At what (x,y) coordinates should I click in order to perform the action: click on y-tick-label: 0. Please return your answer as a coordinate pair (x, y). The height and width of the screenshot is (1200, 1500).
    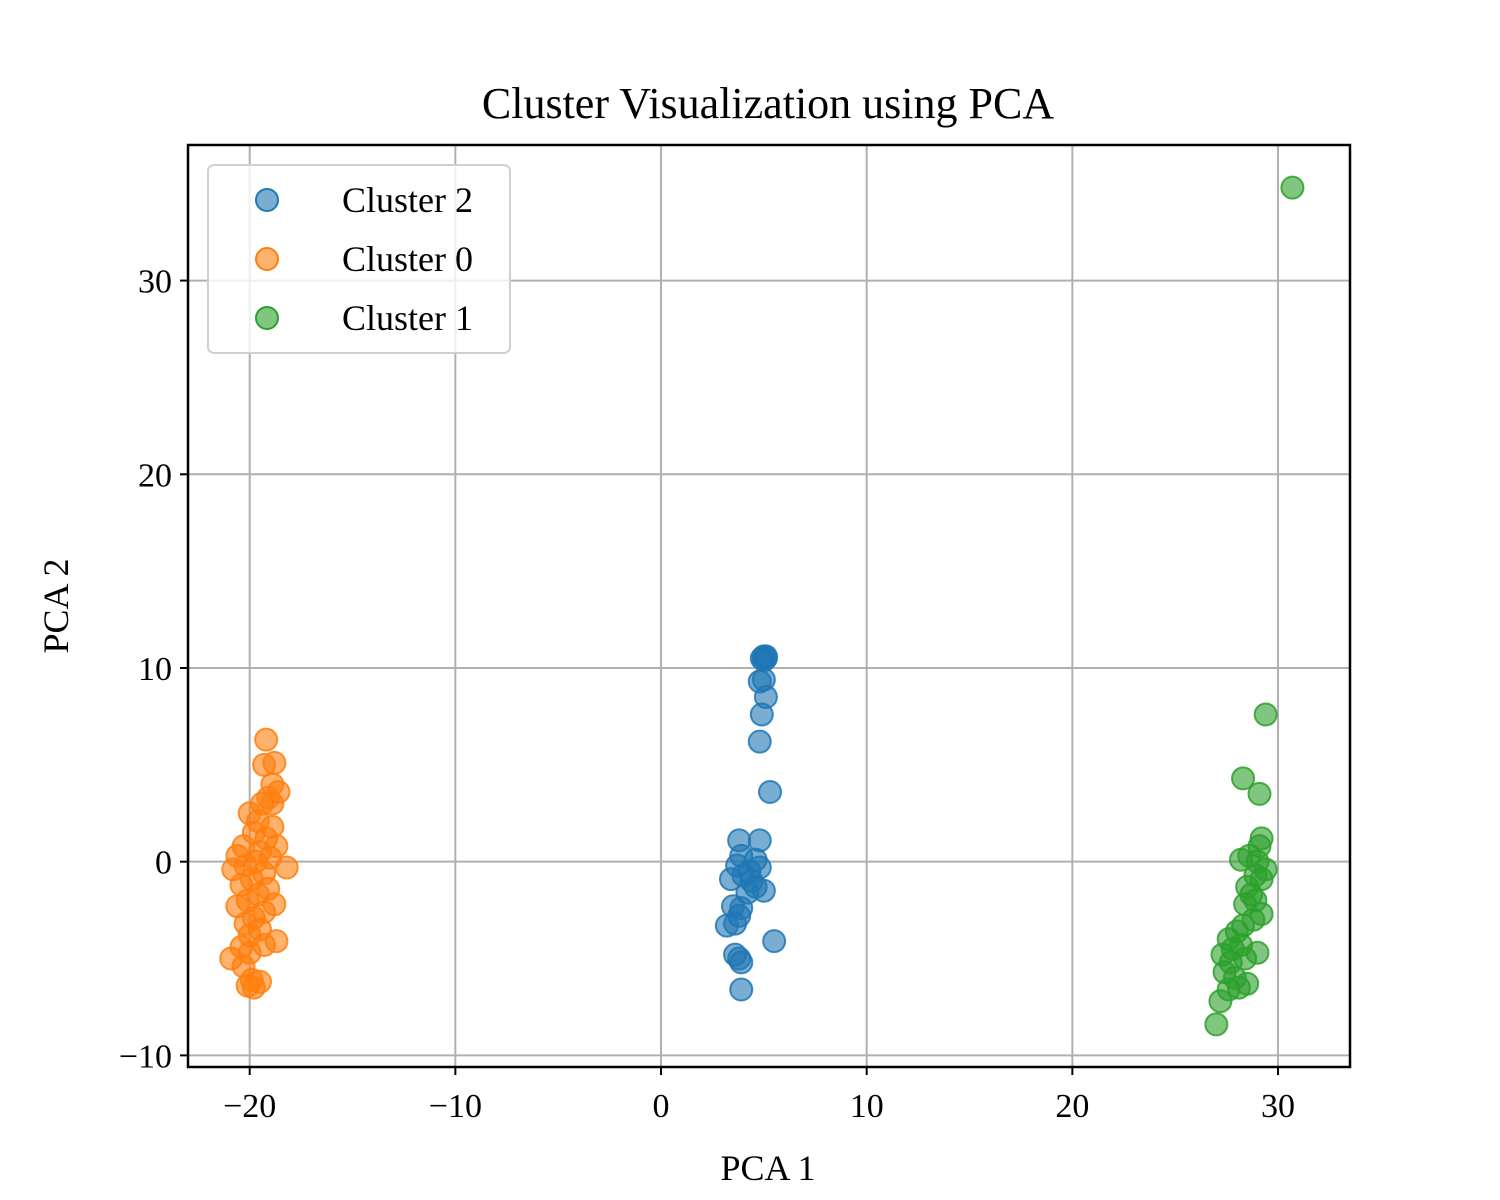
    Looking at the image, I should click on (163, 863).